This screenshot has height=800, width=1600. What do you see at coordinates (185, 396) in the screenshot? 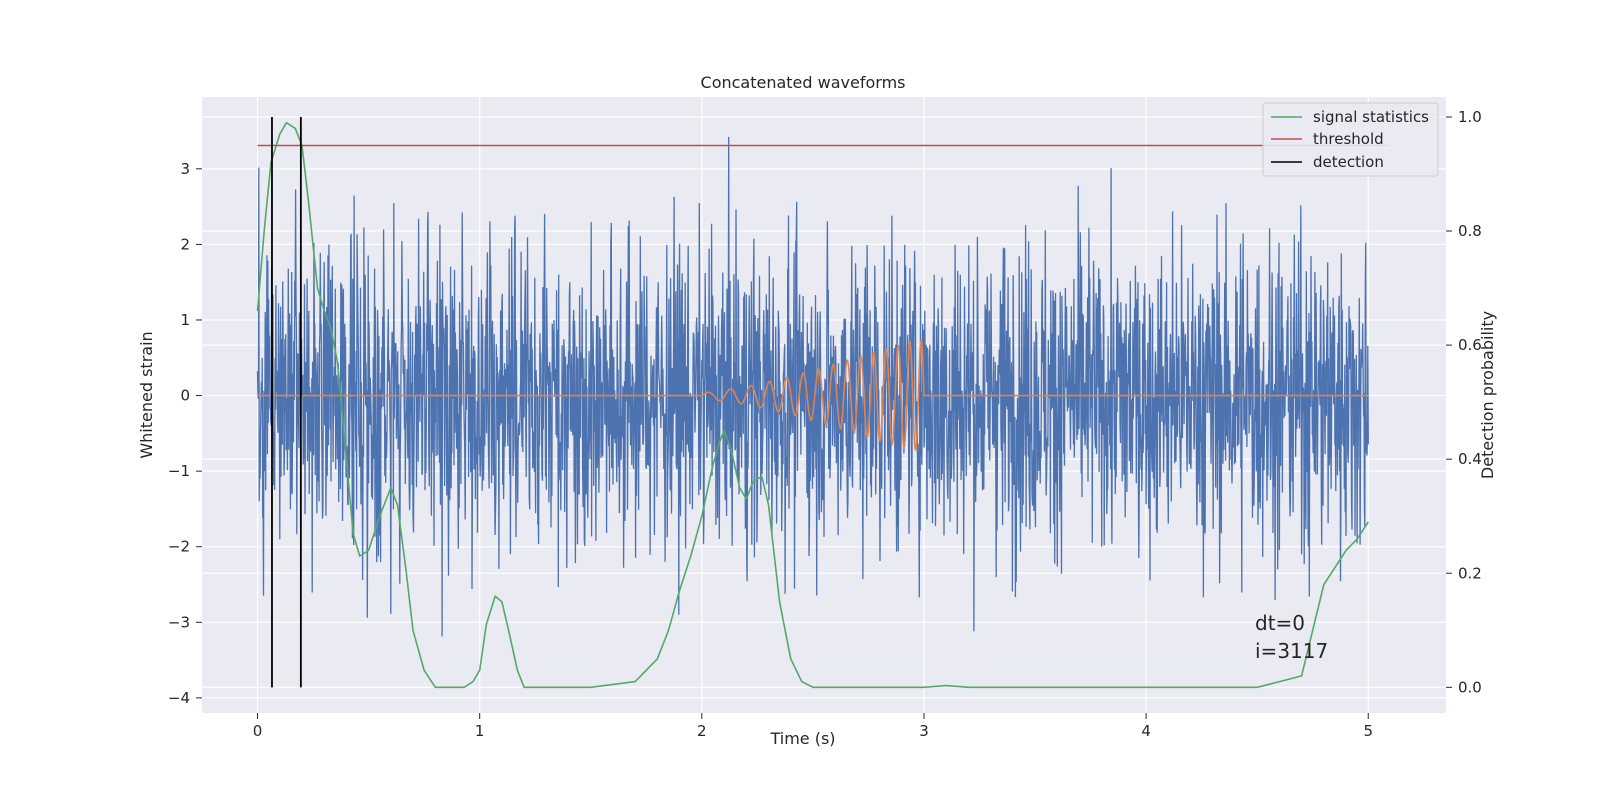
I see `y-tick-label: 0` at bounding box center [185, 396].